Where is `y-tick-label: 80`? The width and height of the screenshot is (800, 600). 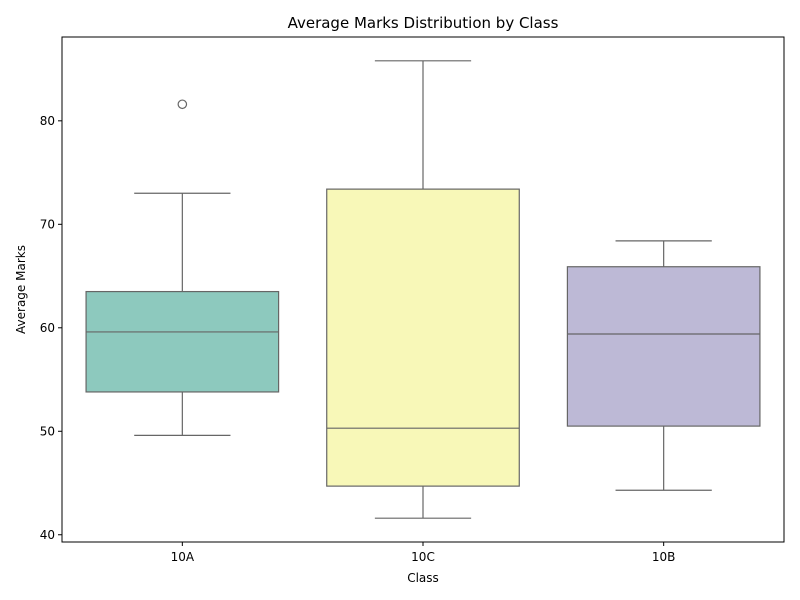
y-tick-label: 80 is located at coordinates (47, 121).